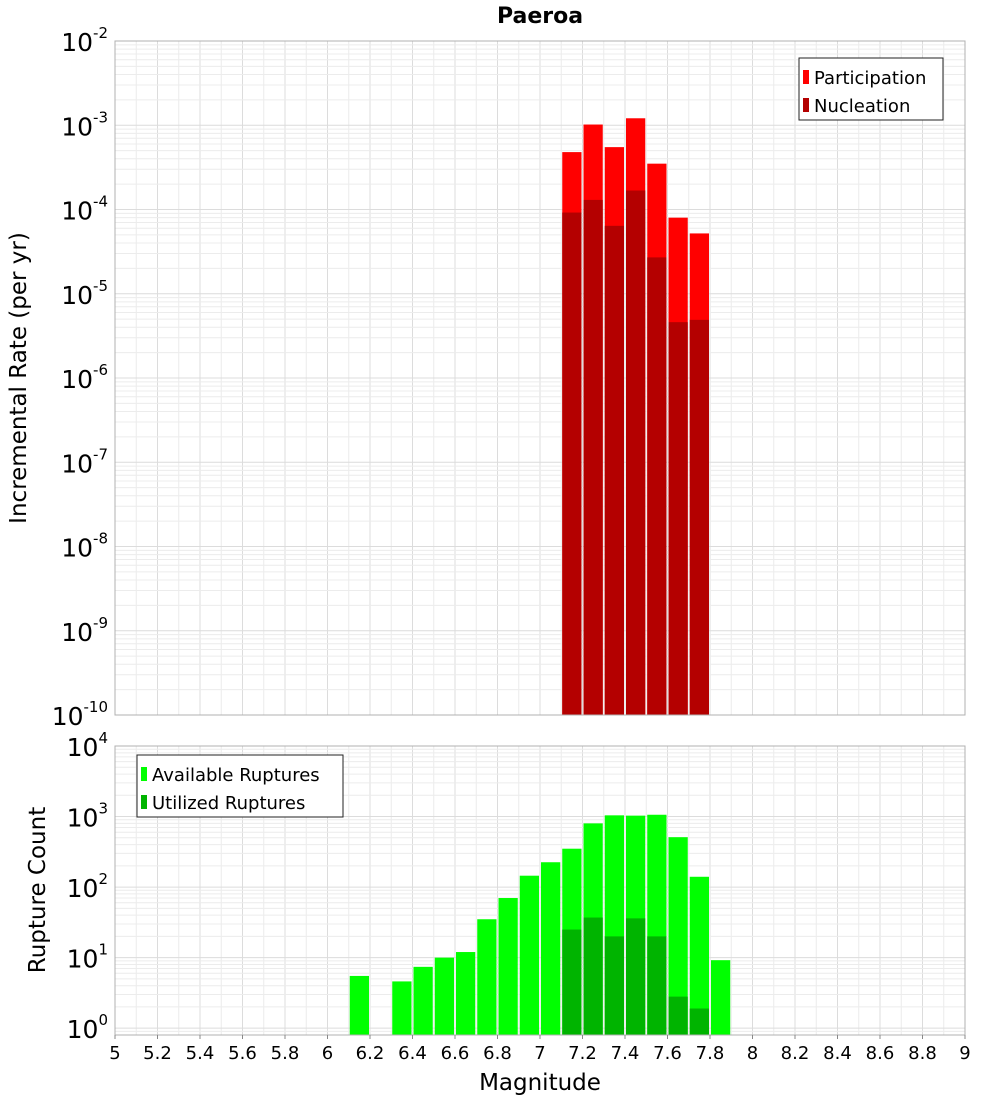  What do you see at coordinates (100, 202) in the screenshot?
I see `y-tick-exponent: -4` at bounding box center [100, 202].